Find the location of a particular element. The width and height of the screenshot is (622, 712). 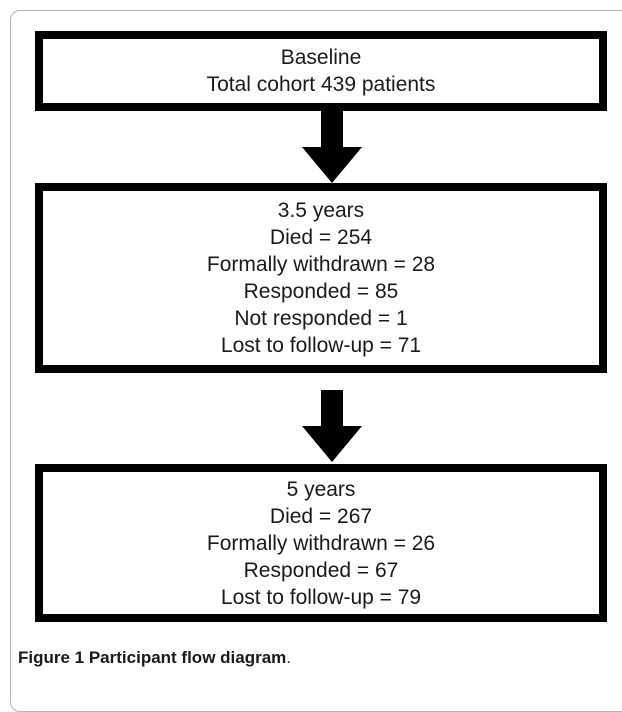

box-35-lost: Lost to follow-up = 71 is located at coordinates (321, 345).